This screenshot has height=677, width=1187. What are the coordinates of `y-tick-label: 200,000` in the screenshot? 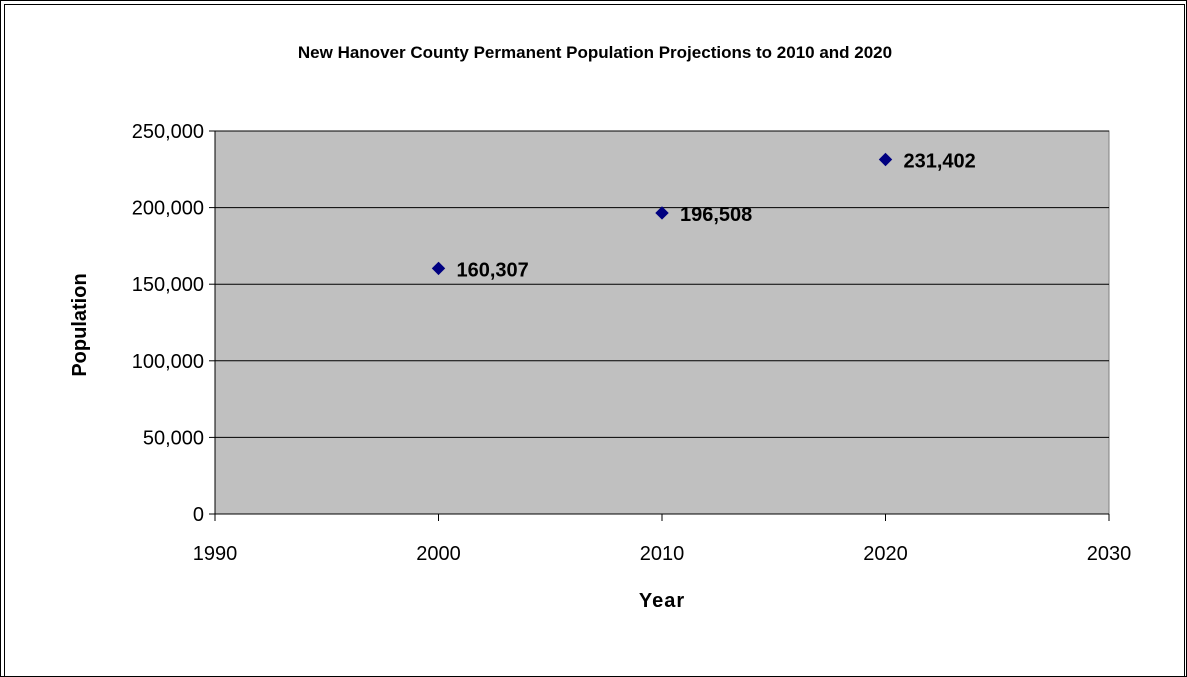 It's located at (168, 209).